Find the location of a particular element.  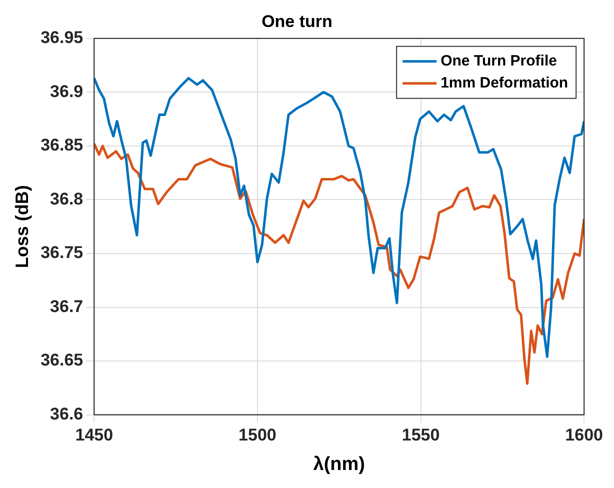

y-tick-label: 36.8 is located at coordinates (67, 198).